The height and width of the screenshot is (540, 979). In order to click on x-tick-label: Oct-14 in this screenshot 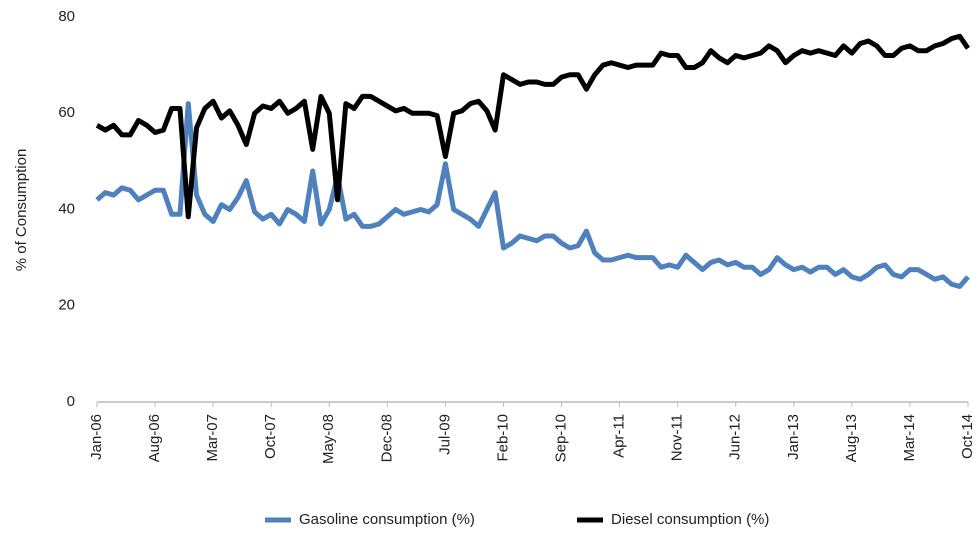, I will do `click(967, 436)`.